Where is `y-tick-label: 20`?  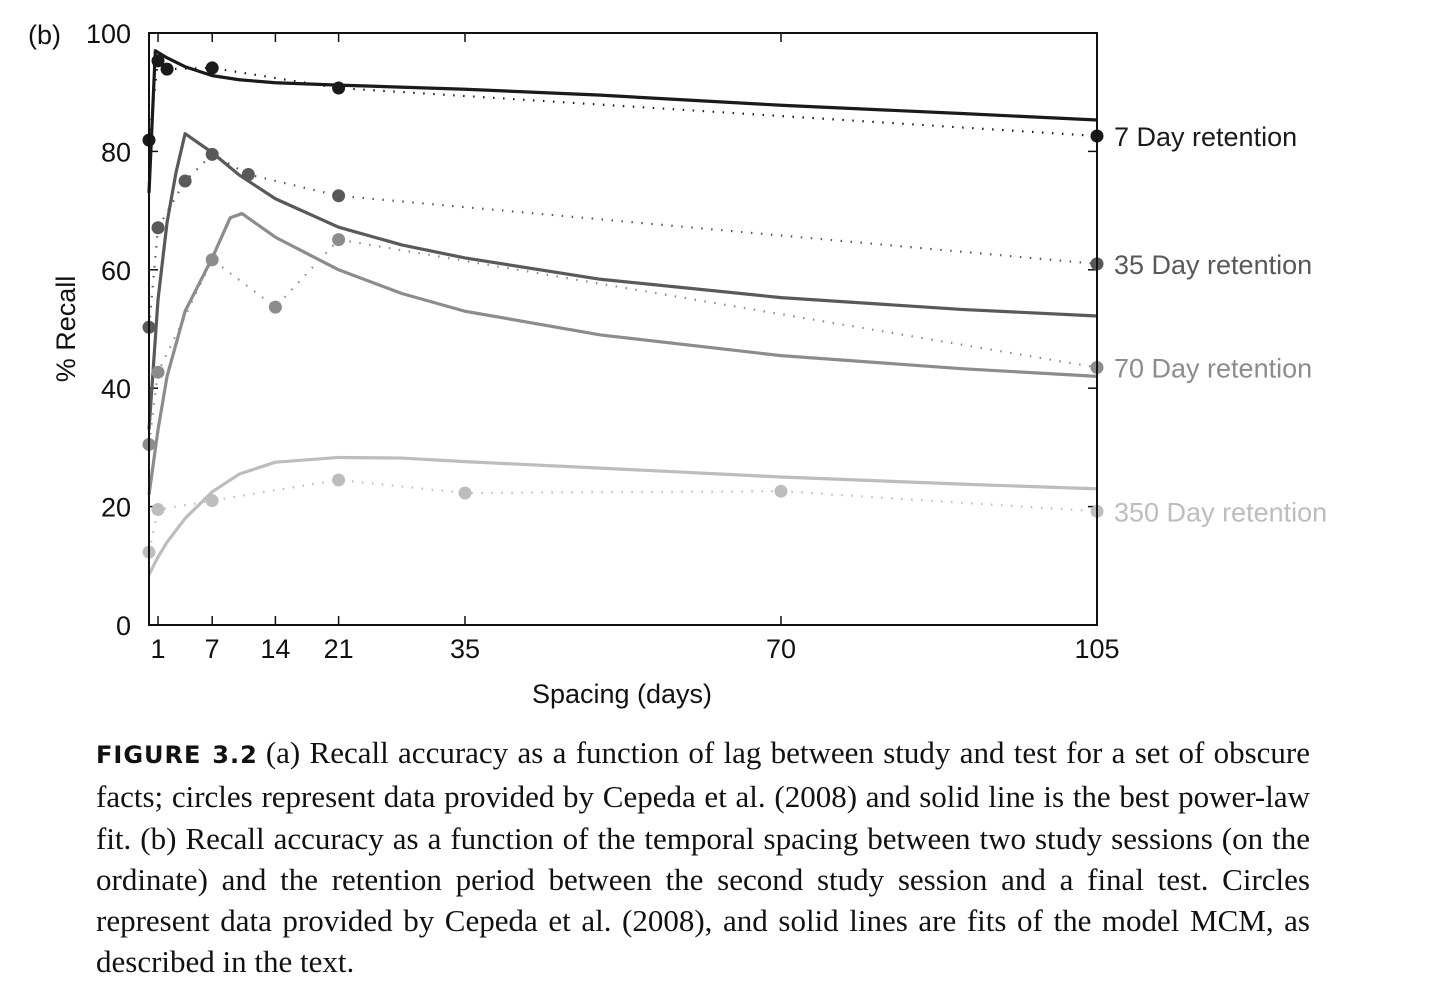
y-tick-label: 20 is located at coordinates (116, 508).